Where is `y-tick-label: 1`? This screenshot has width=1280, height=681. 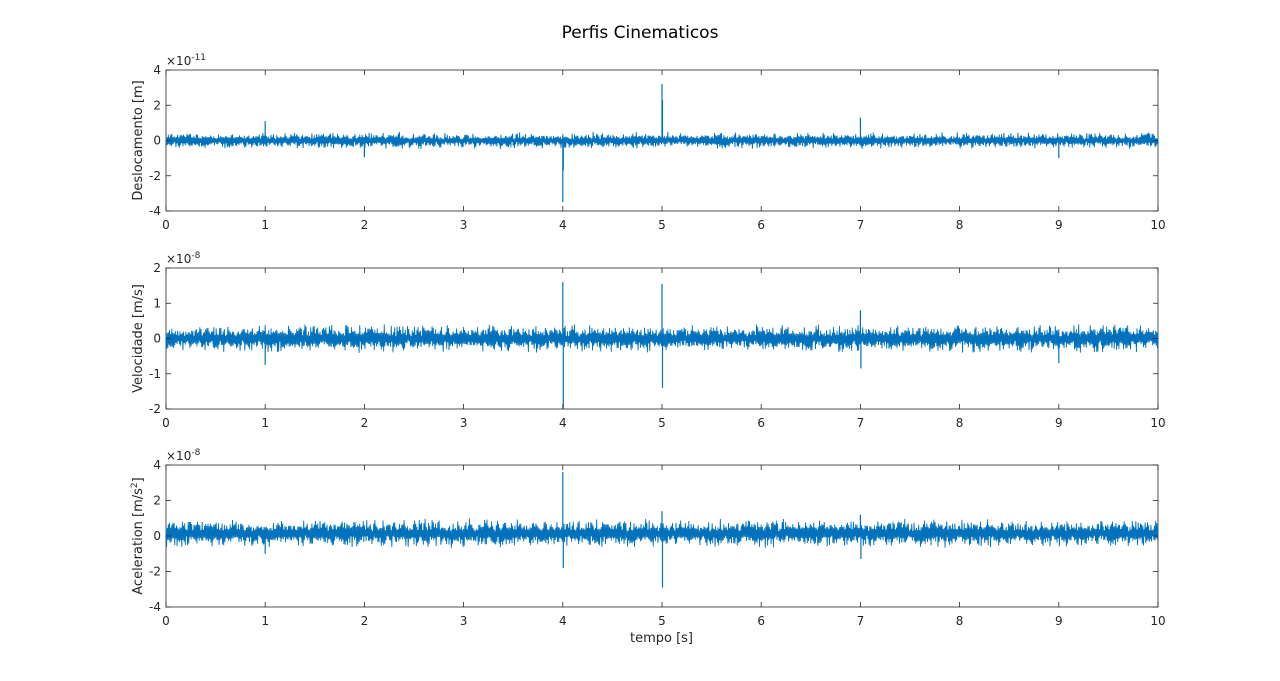 y-tick-label: 1 is located at coordinates (157, 303).